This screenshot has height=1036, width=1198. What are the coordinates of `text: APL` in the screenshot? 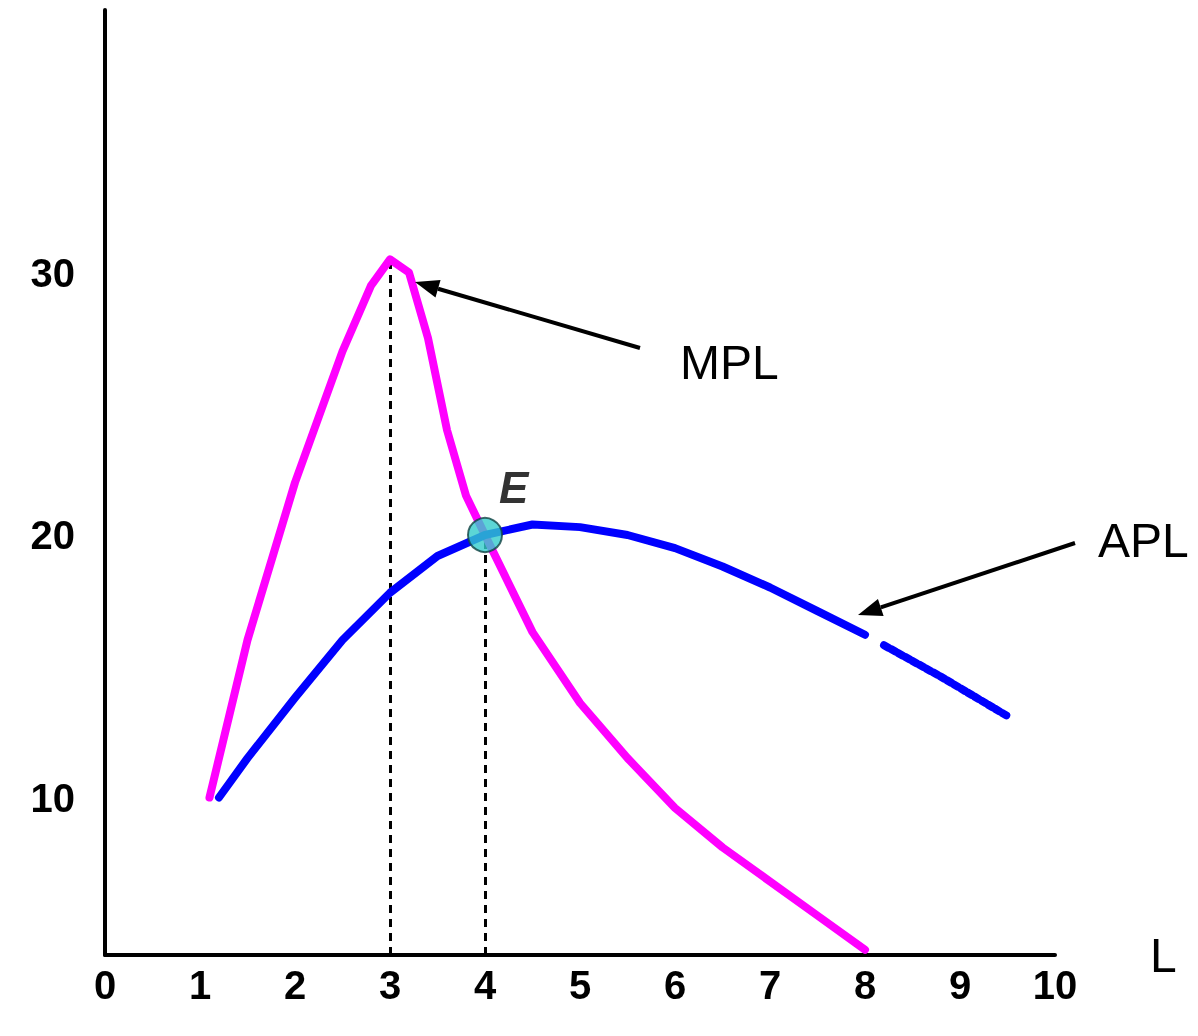 It's located at (1143, 540).